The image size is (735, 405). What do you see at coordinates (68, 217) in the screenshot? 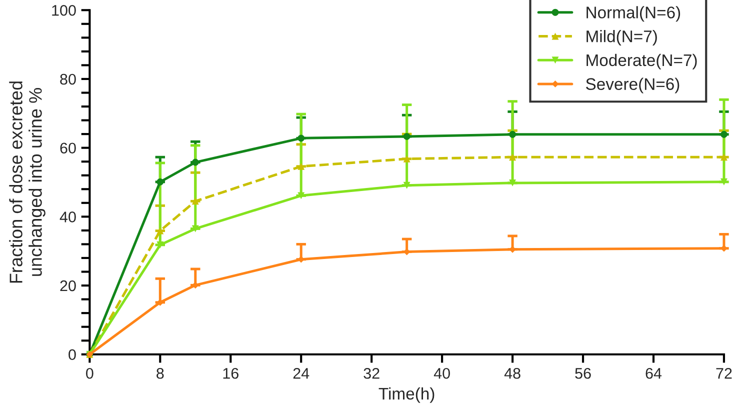
I see `y-tick-label: 40` at bounding box center [68, 217].